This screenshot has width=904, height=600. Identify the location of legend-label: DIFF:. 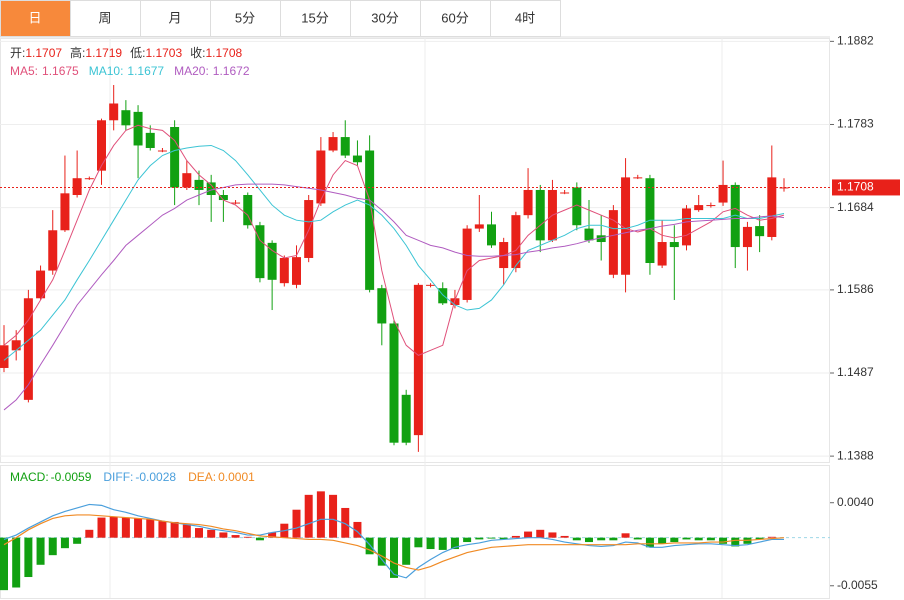
(118, 477).